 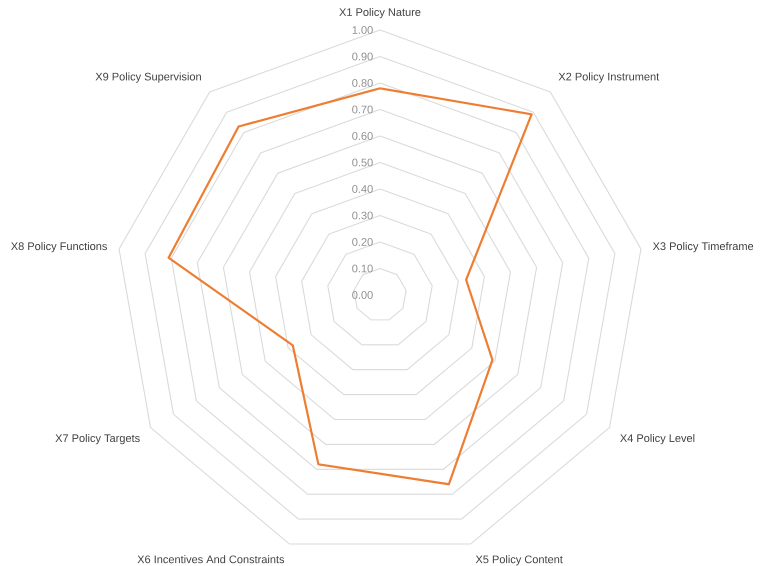 I want to click on y-tick-label: 0.20, so click(x=362, y=242).